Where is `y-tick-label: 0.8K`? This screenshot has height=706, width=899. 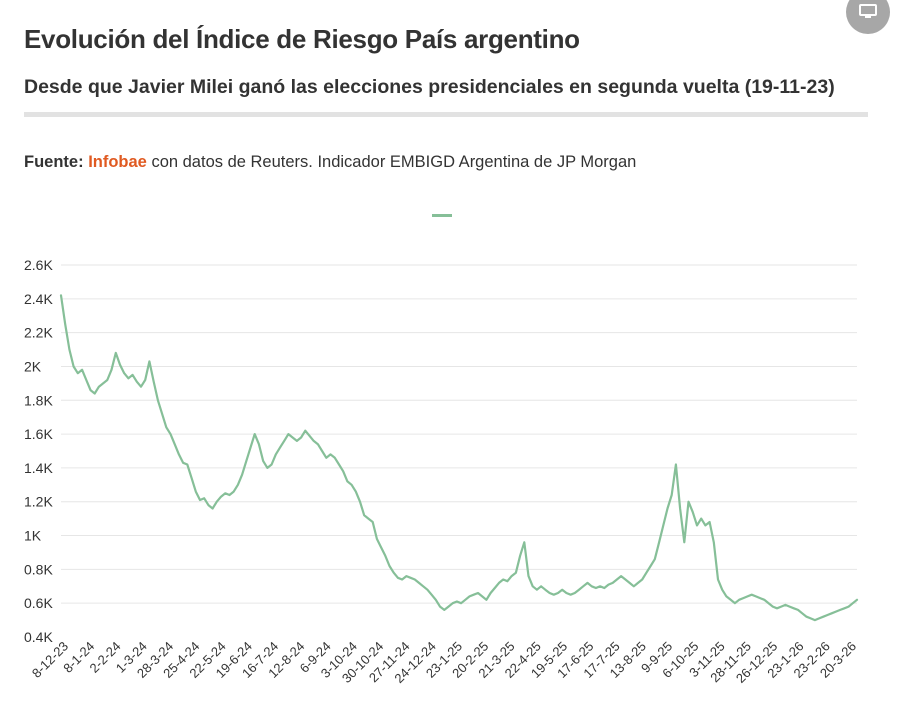 y-tick-label: 0.8K is located at coordinates (38, 569).